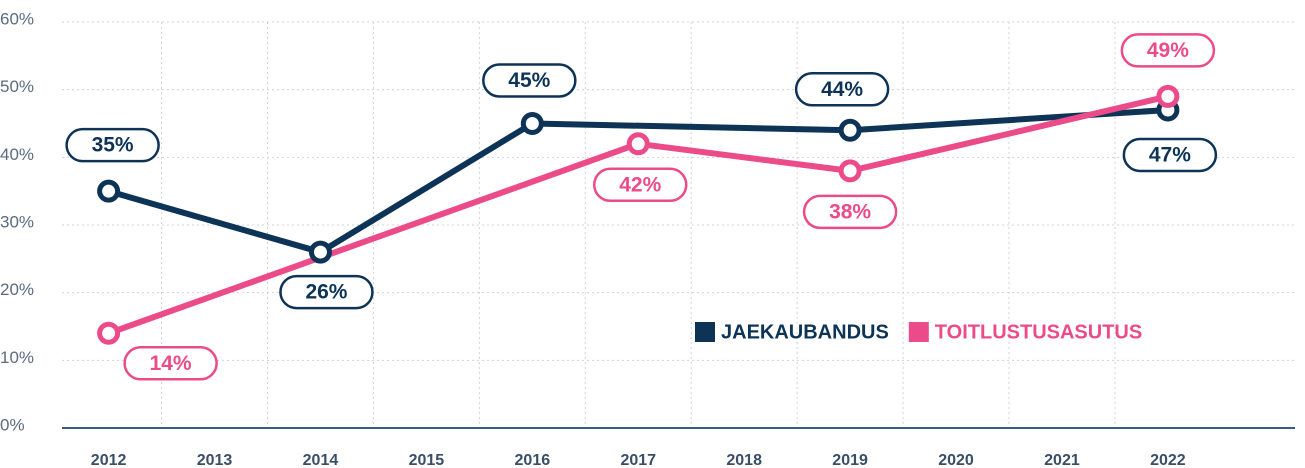 Image resolution: width=1305 pixels, height=468 pixels. Describe the element at coordinates (427, 460) in the screenshot. I see `x-tick-label: 2015` at that location.